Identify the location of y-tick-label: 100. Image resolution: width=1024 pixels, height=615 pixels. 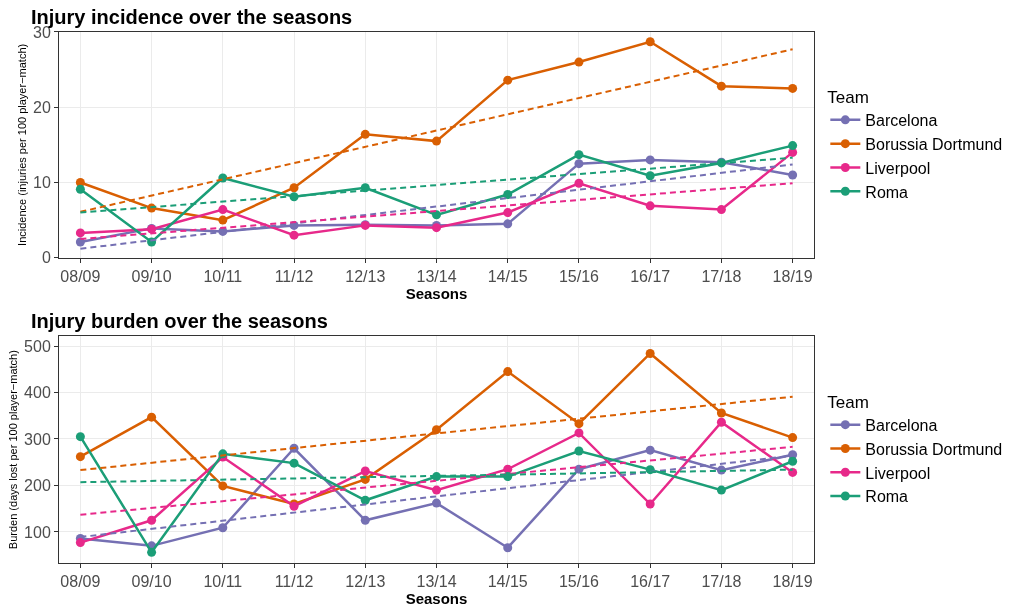
(37, 532).